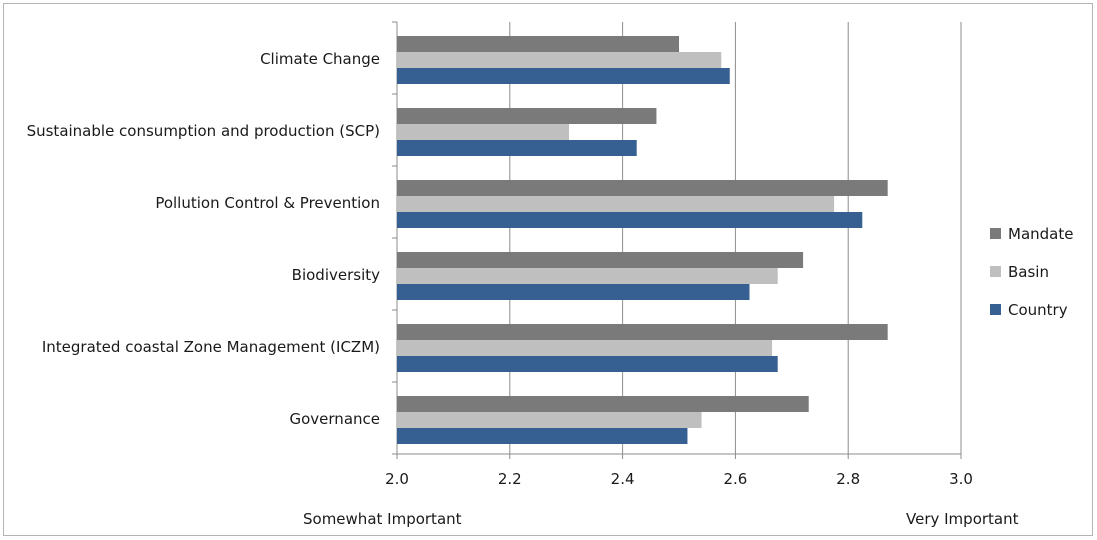 The image size is (1097, 540). What do you see at coordinates (995, 271) in the screenshot?
I see `legend-swatch-basin` at bounding box center [995, 271].